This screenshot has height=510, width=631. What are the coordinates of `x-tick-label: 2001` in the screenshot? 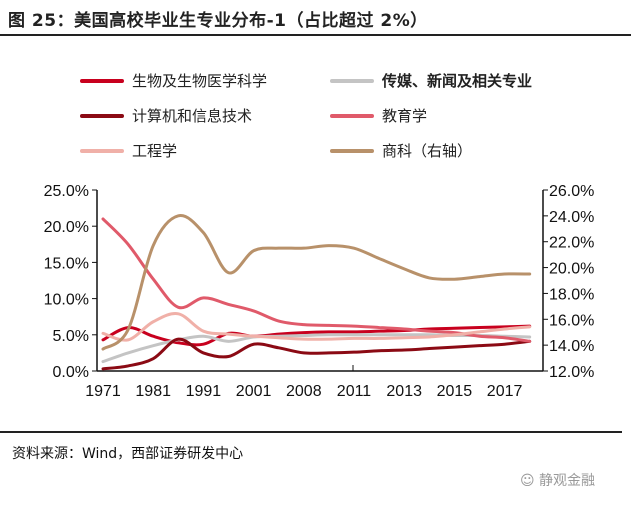 It's located at (254, 391).